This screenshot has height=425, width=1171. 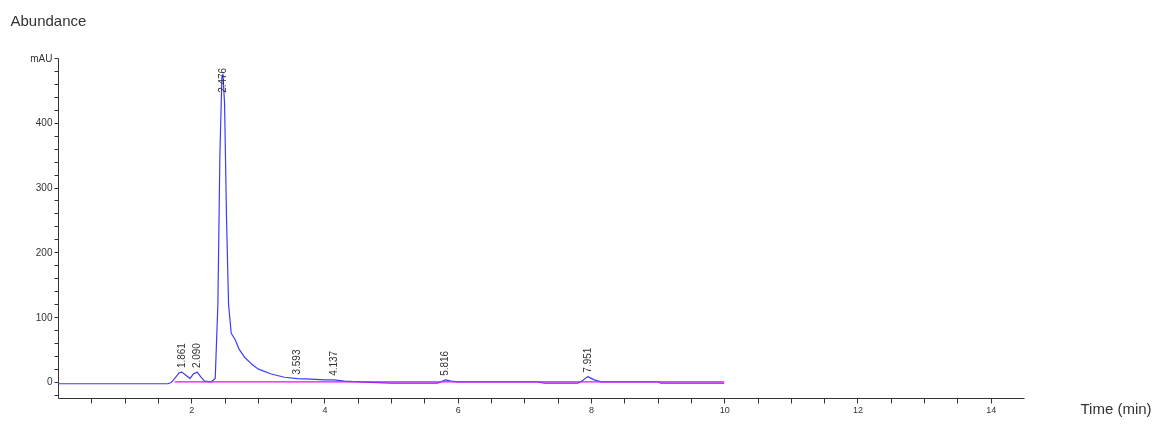 I want to click on annotation: 2.090, so click(x=197, y=355).